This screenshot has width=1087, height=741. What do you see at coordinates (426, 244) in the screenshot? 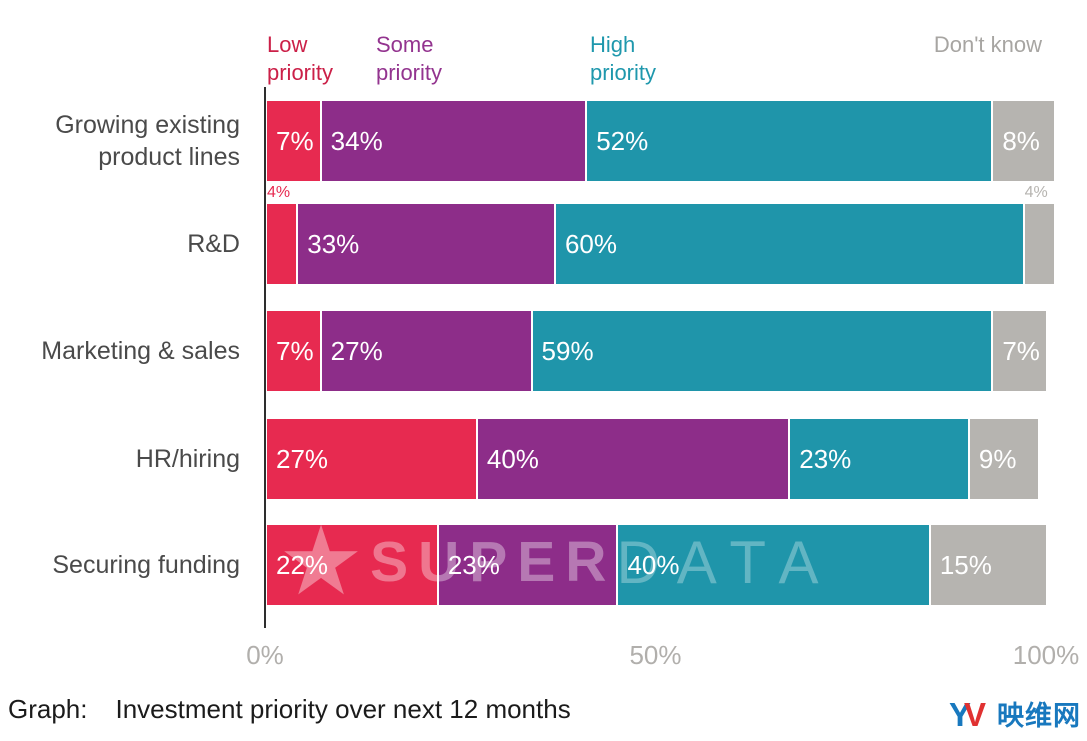
I see `bar-segment-some-priority: 33%` at bounding box center [426, 244].